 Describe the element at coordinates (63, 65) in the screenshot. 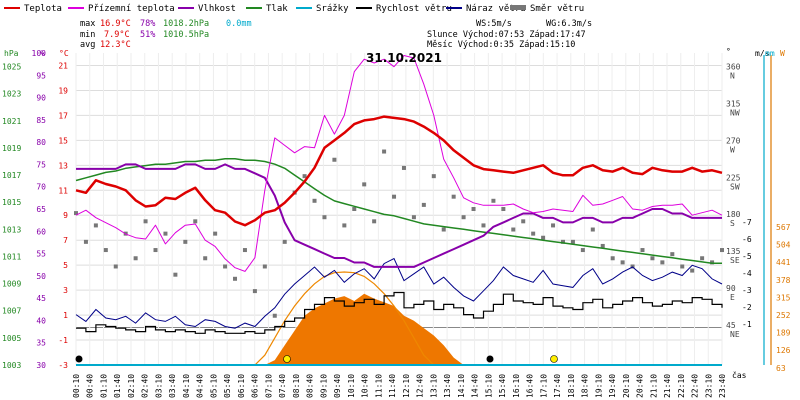

I see `tick-c: 21` at that location.